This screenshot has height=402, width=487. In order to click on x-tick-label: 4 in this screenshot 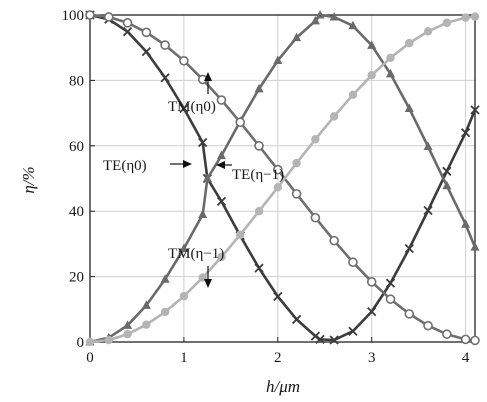, I will do `click(466, 358)`.